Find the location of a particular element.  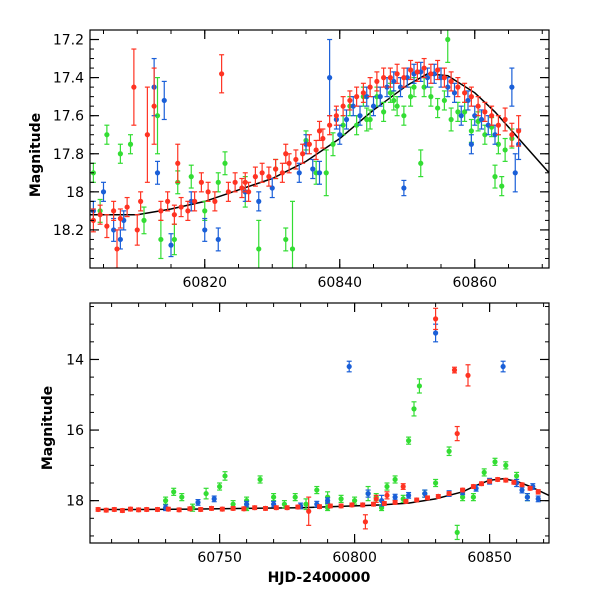

top-y-tick-label: 18 is located at coordinates (75, 193).